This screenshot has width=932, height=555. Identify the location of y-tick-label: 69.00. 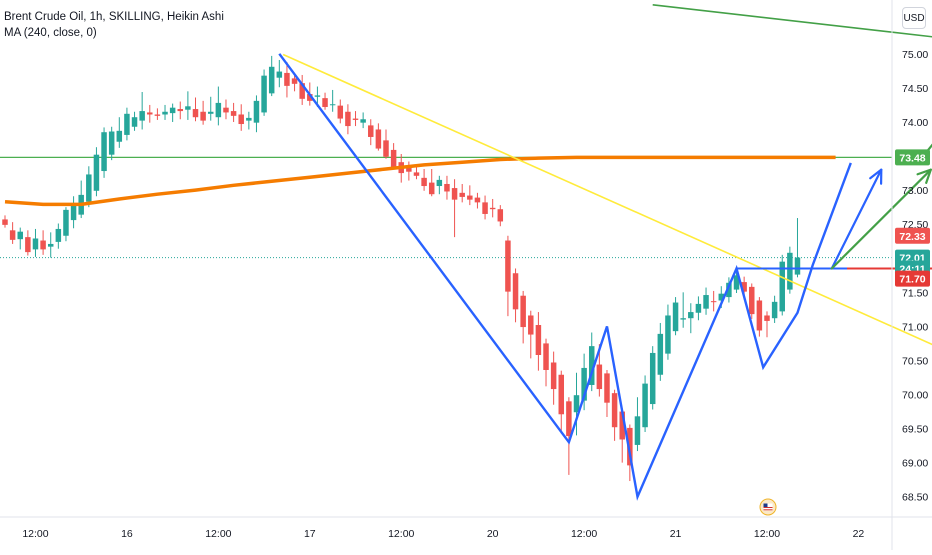
(915, 464).